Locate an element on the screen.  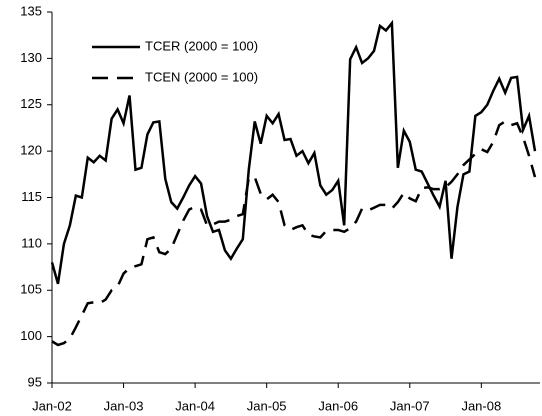
y-tick-label: 95 is located at coordinates (35, 381).